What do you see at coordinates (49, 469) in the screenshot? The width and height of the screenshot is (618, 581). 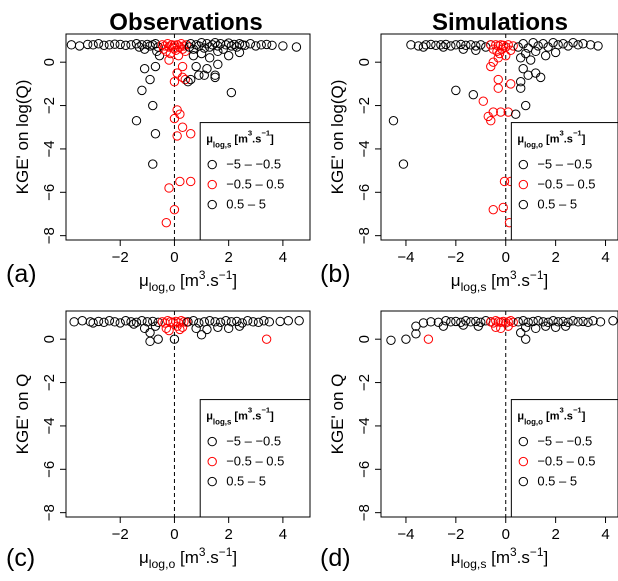 I see `y-tick-label: −6` at bounding box center [49, 469].